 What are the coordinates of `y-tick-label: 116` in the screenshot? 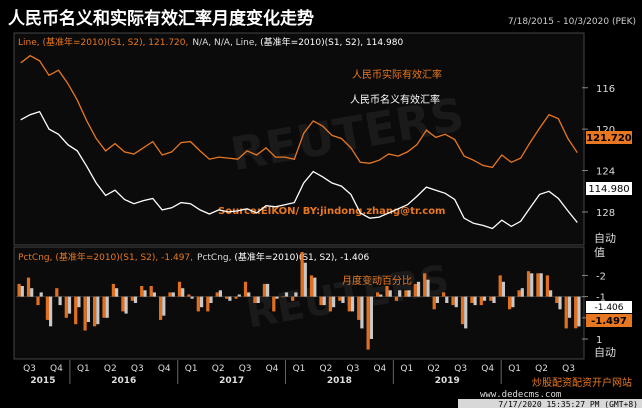 It's located at (605, 89).